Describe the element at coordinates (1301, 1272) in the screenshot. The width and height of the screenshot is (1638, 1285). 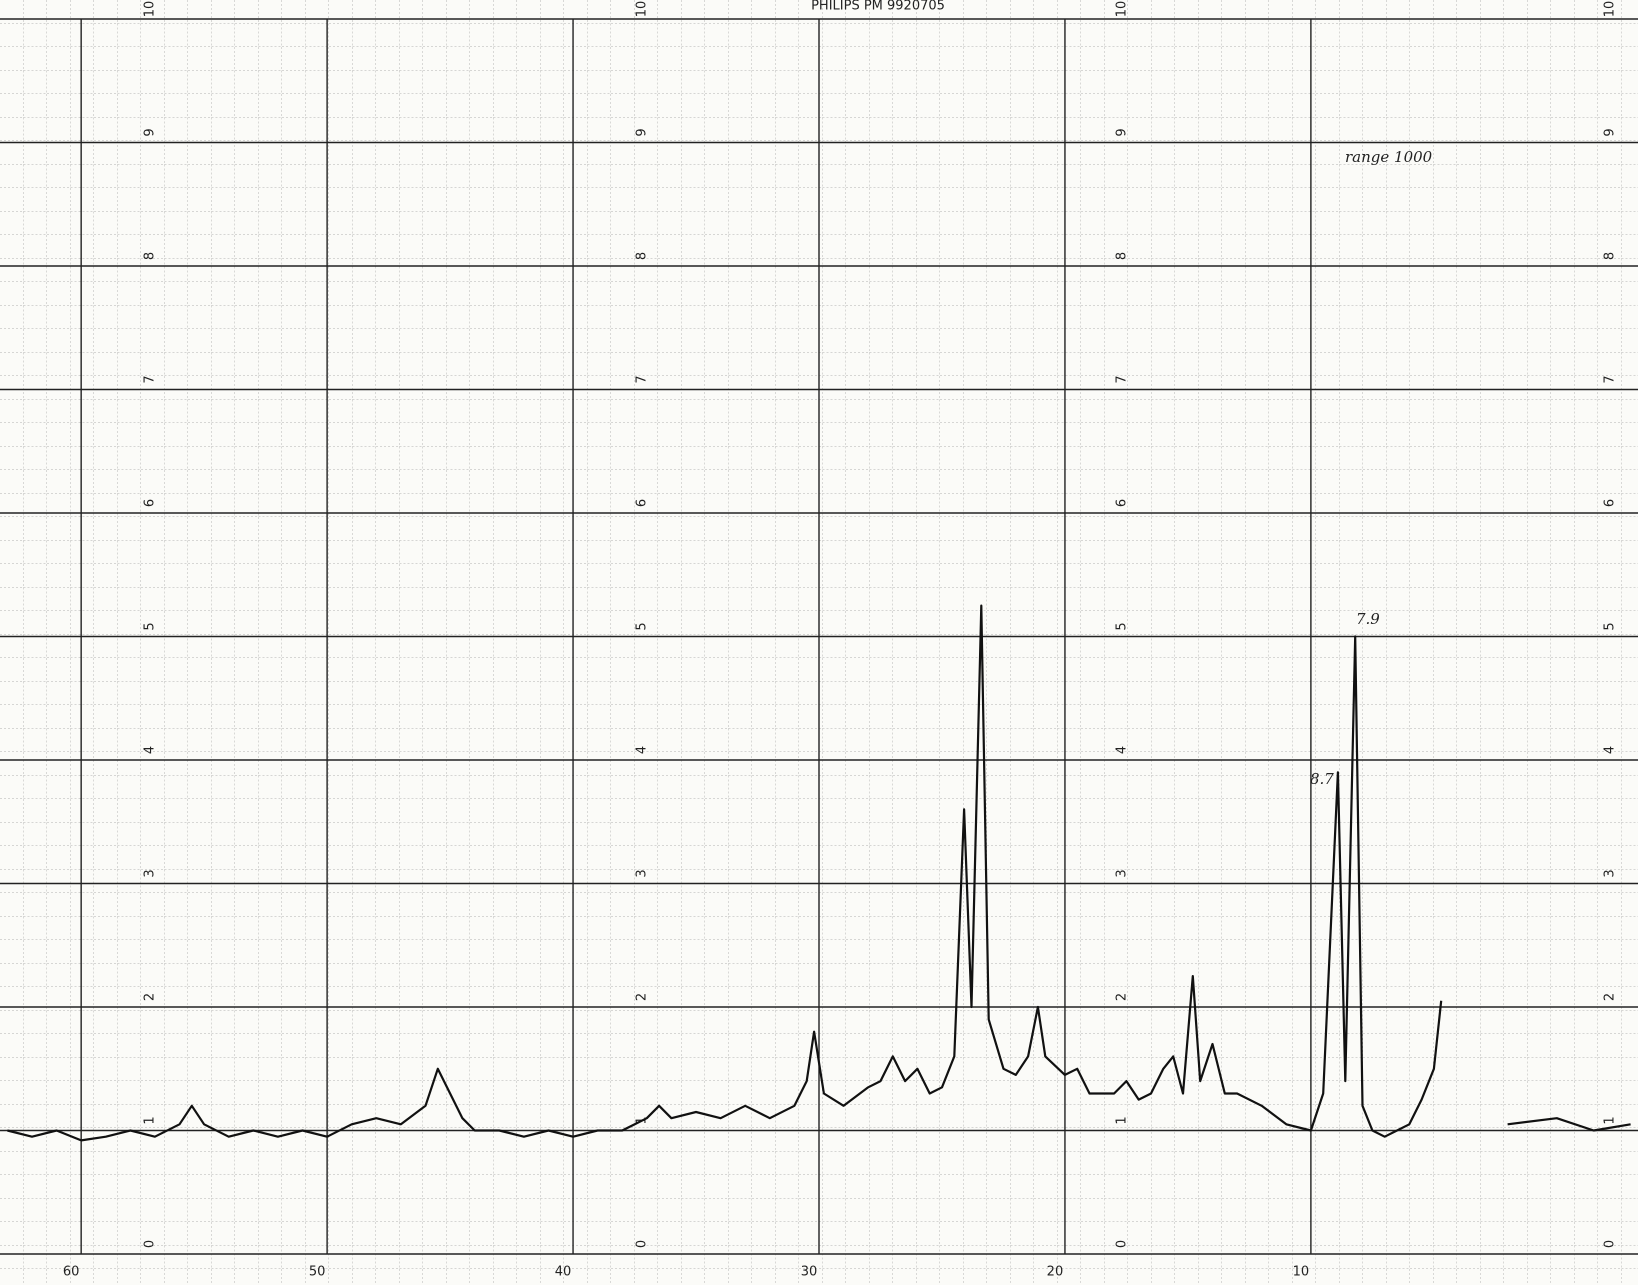
I see `x-tick-label: 10` at that location.